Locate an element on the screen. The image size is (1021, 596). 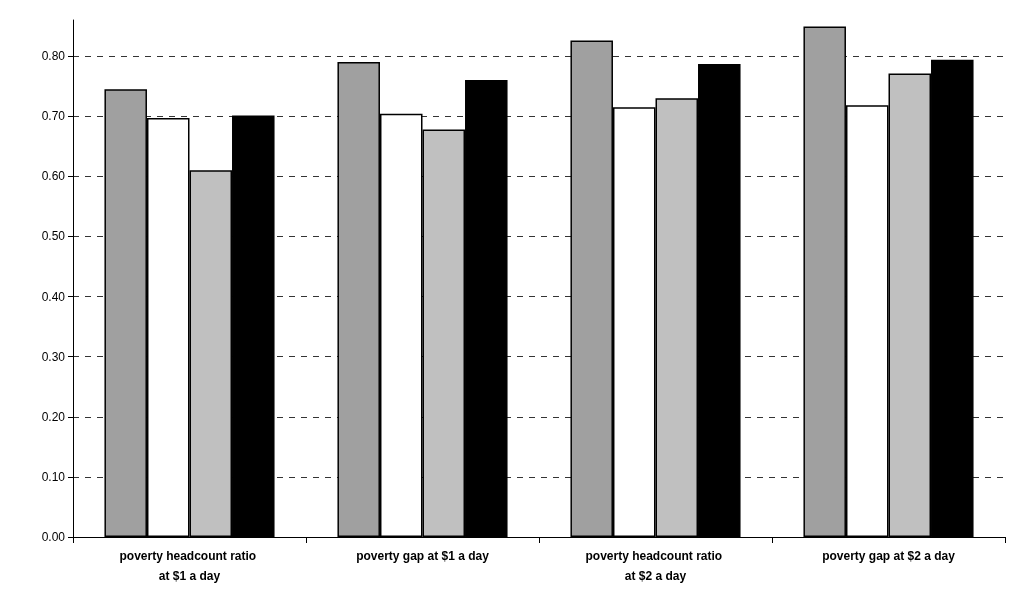
y-tick-label: 0.00 is located at coordinates (53, 537).